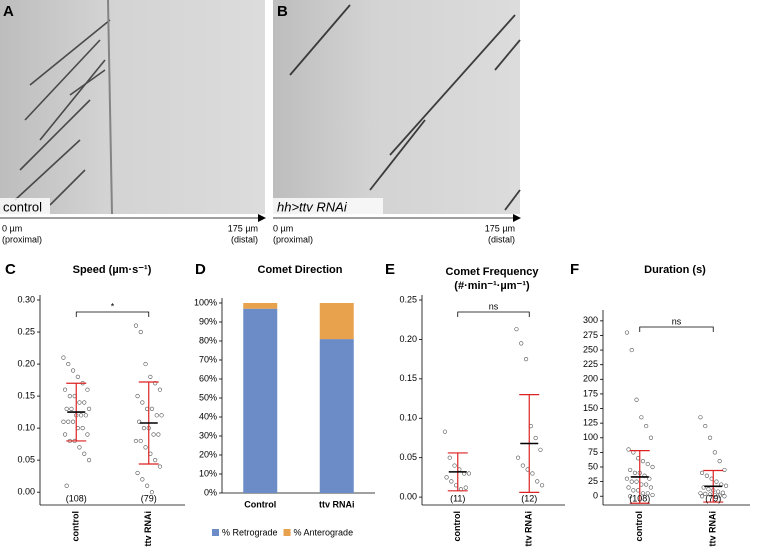 The height and width of the screenshot is (556, 757). What do you see at coordinates (26, 492) in the screenshot?
I see `y-tick-label: 0.00` at bounding box center [26, 492].